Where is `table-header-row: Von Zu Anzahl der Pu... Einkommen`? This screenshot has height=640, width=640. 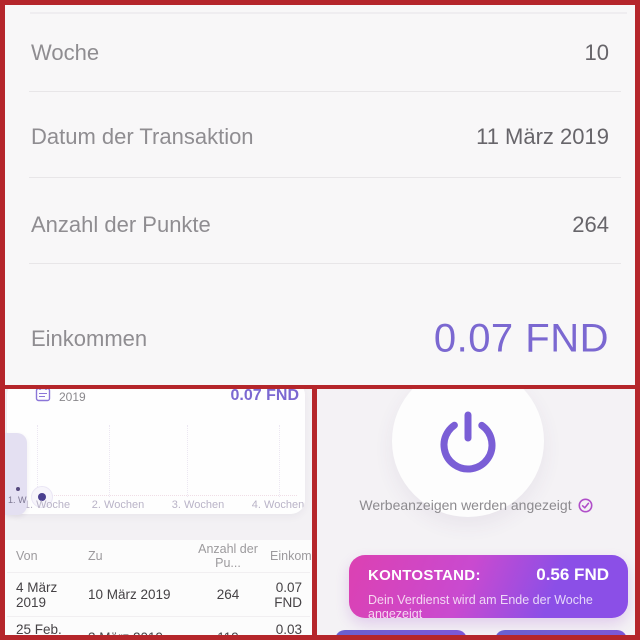 table-header-row: Von Zu Anzahl der Pu... Einkommen is located at coordinates (158, 556).